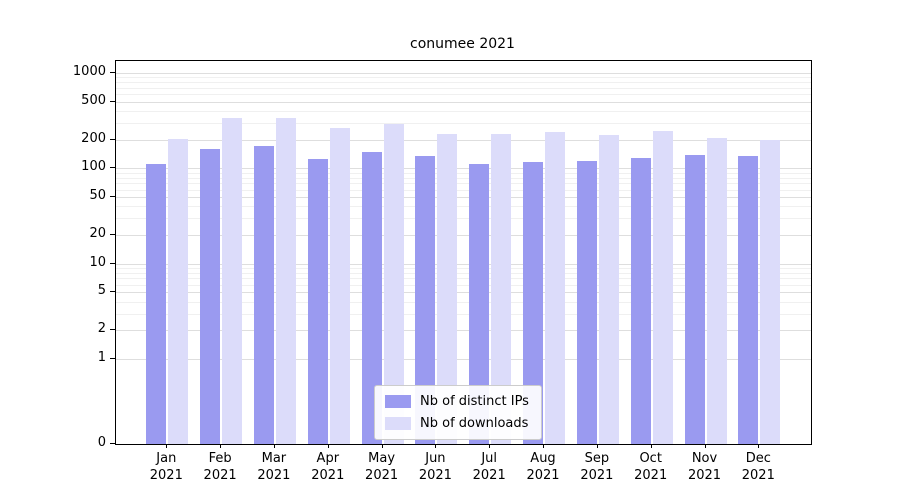  I want to click on chart-title: conumee 2021, so click(462, 44).